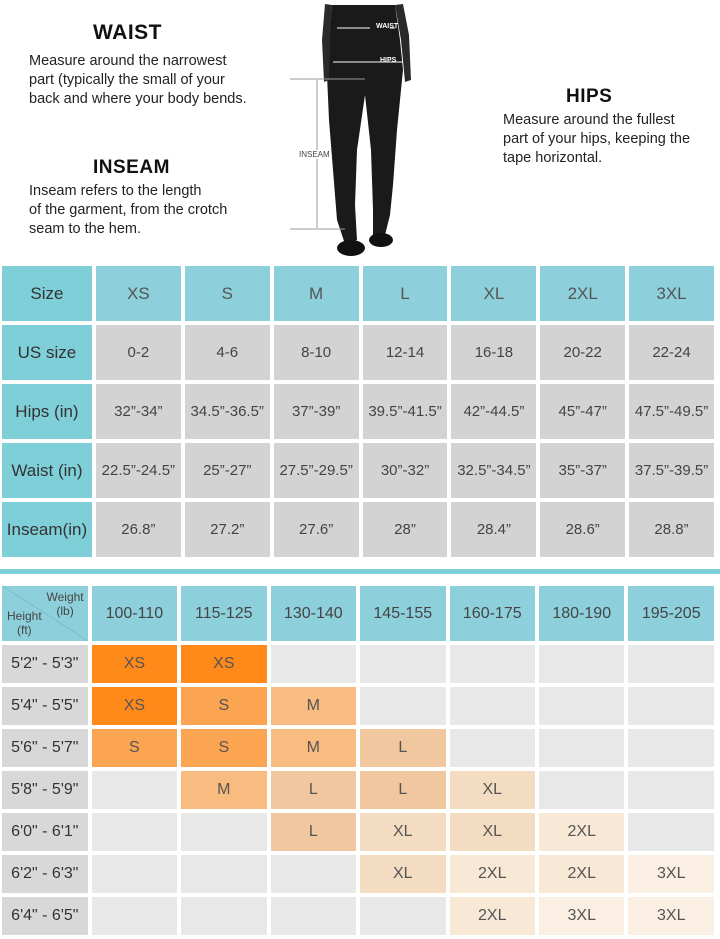 Image resolution: width=720 pixels, height=939 pixels. I want to click on size-chart-cell: 26.8”, so click(138, 529).